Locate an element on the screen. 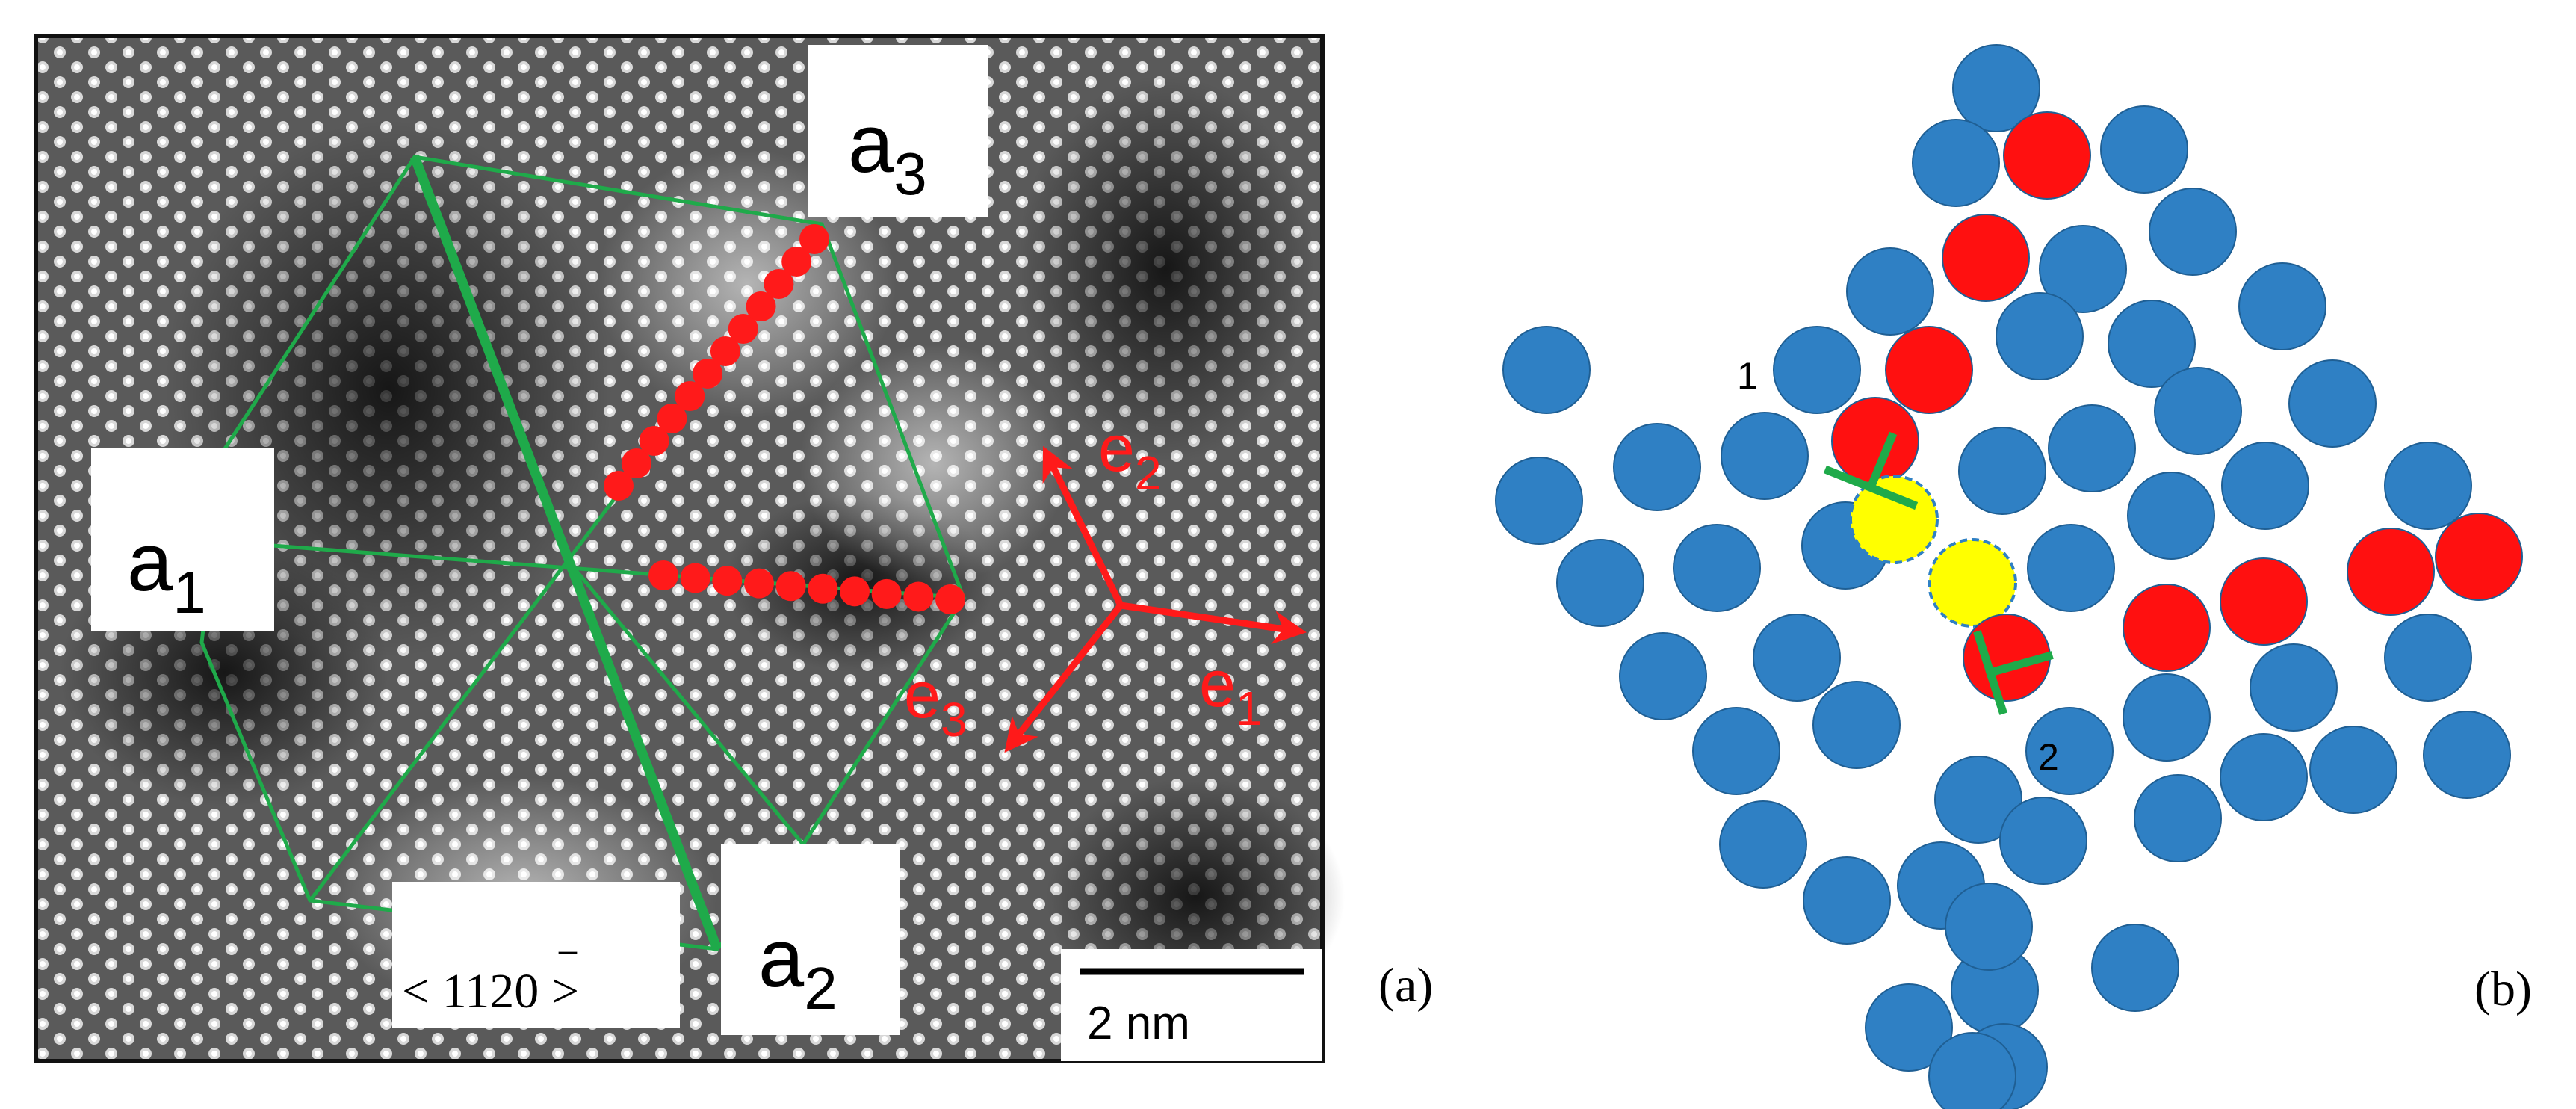 The image size is (2576, 1109). svg-text: a2 is located at coordinates (797, 967).